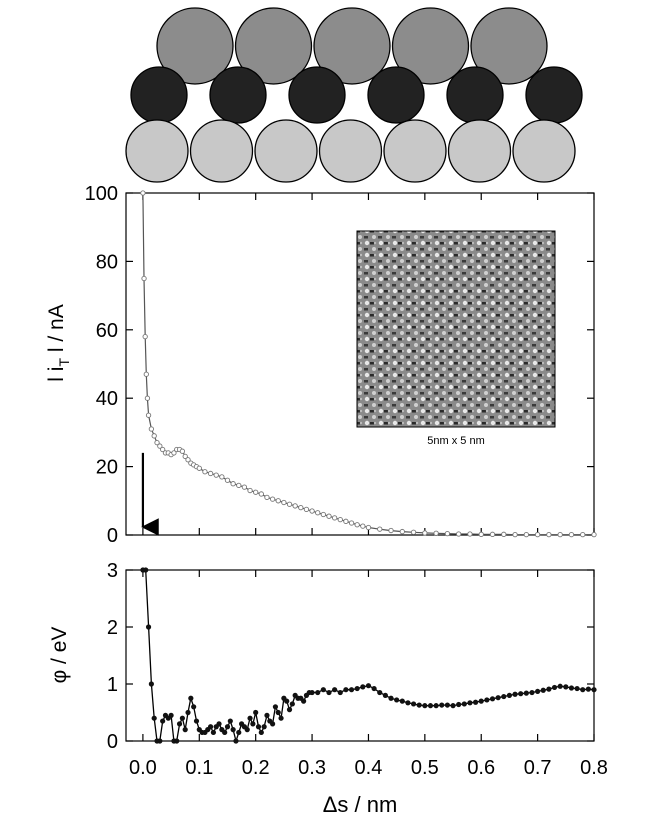  I want to click on x-tick-label: 0.2, so click(256, 768).